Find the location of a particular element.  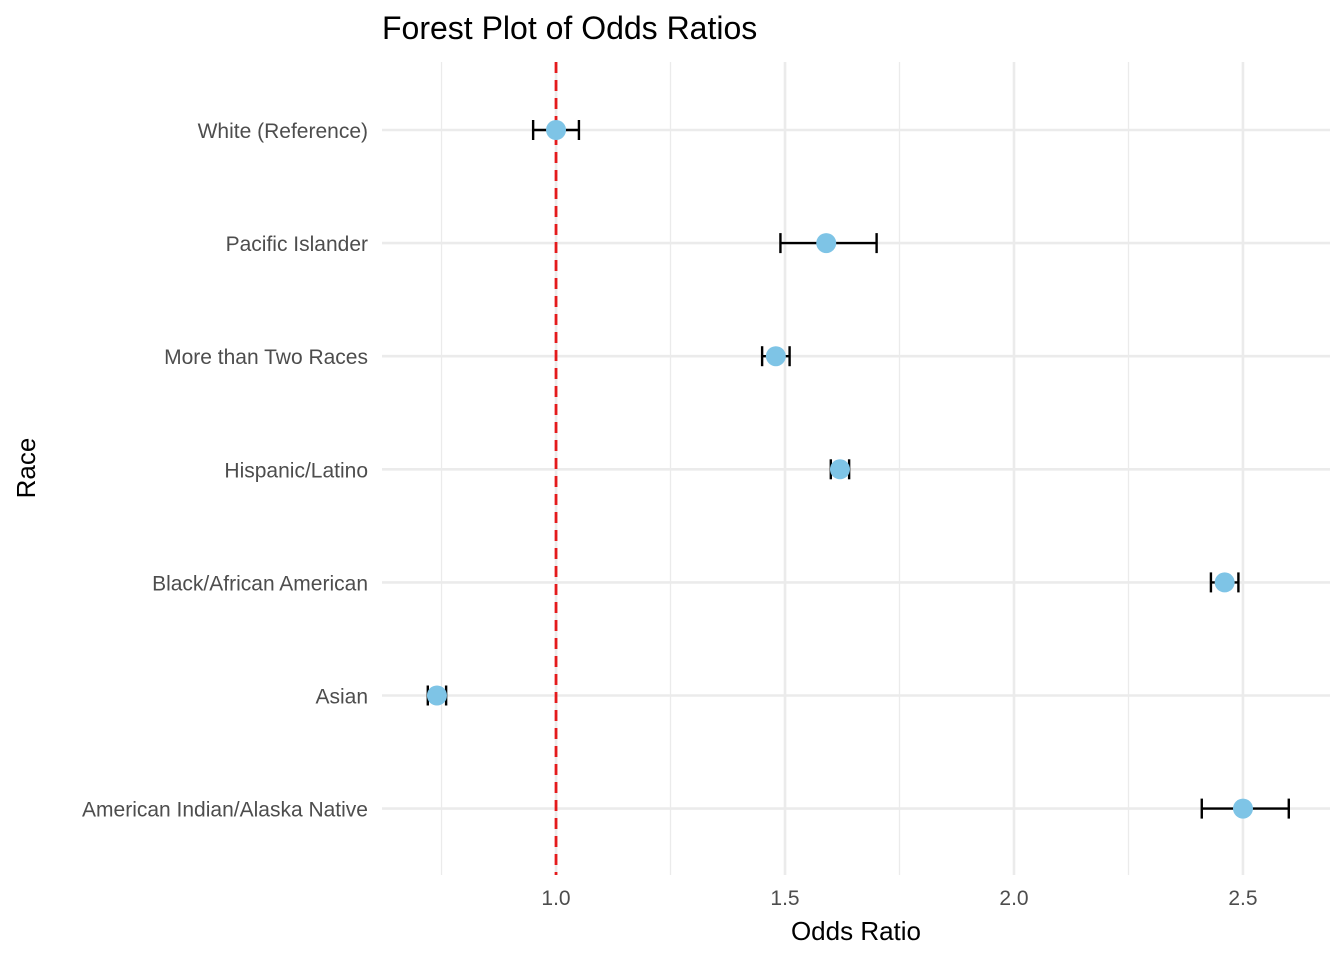

y-axis-title: Race is located at coordinates (26, 468).